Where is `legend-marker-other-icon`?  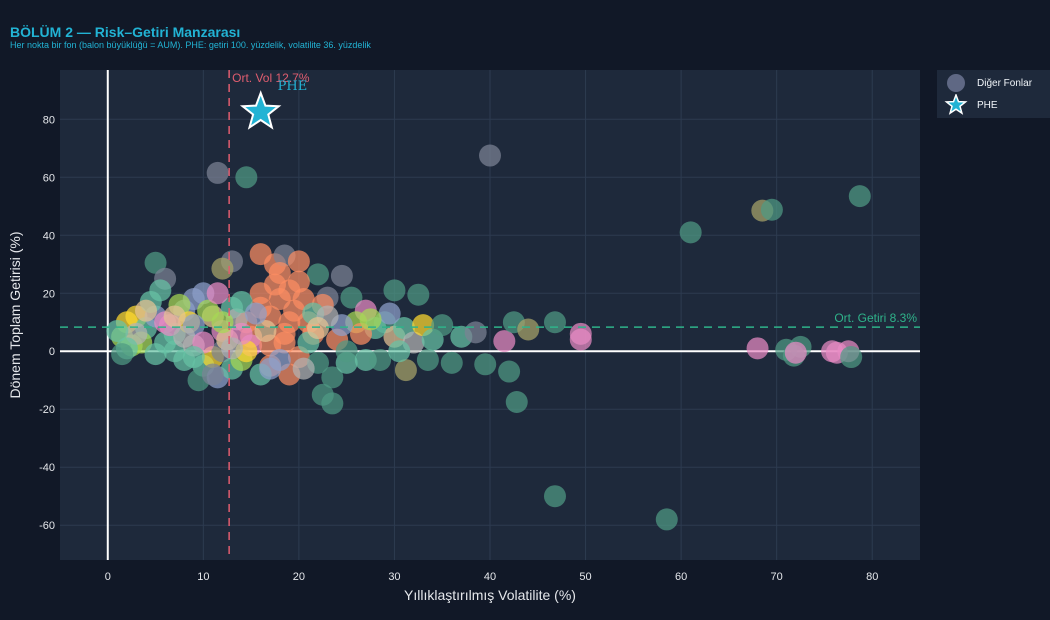 legend-marker-other-icon is located at coordinates (956, 83).